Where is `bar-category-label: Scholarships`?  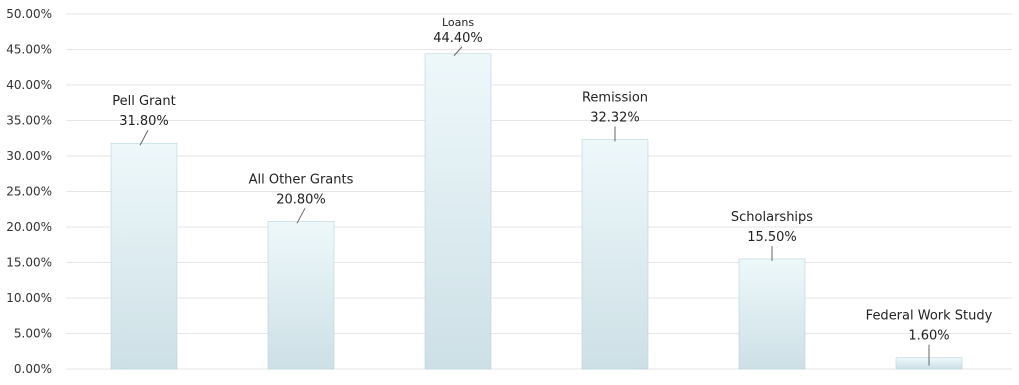
bar-category-label: Scholarships is located at coordinates (772, 217).